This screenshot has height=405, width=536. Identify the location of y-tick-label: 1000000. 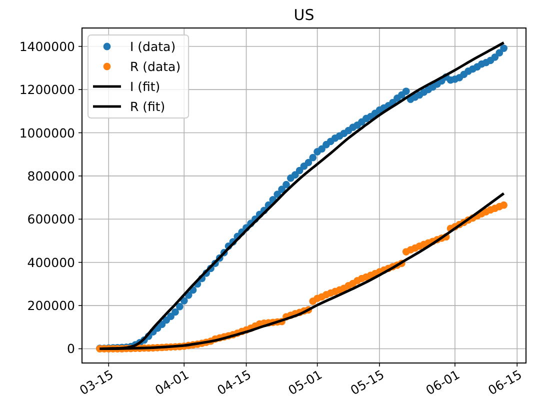
(47, 132).